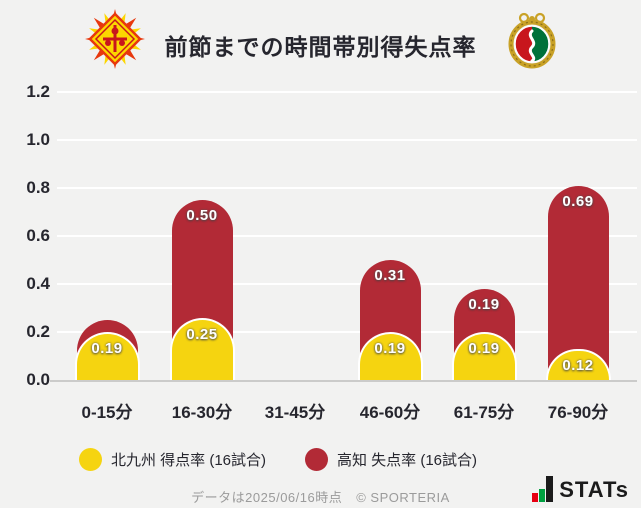 The image size is (641, 508). I want to click on legend-item-kitakyushu: 北九州 得点率 (16試合), so click(172, 459).